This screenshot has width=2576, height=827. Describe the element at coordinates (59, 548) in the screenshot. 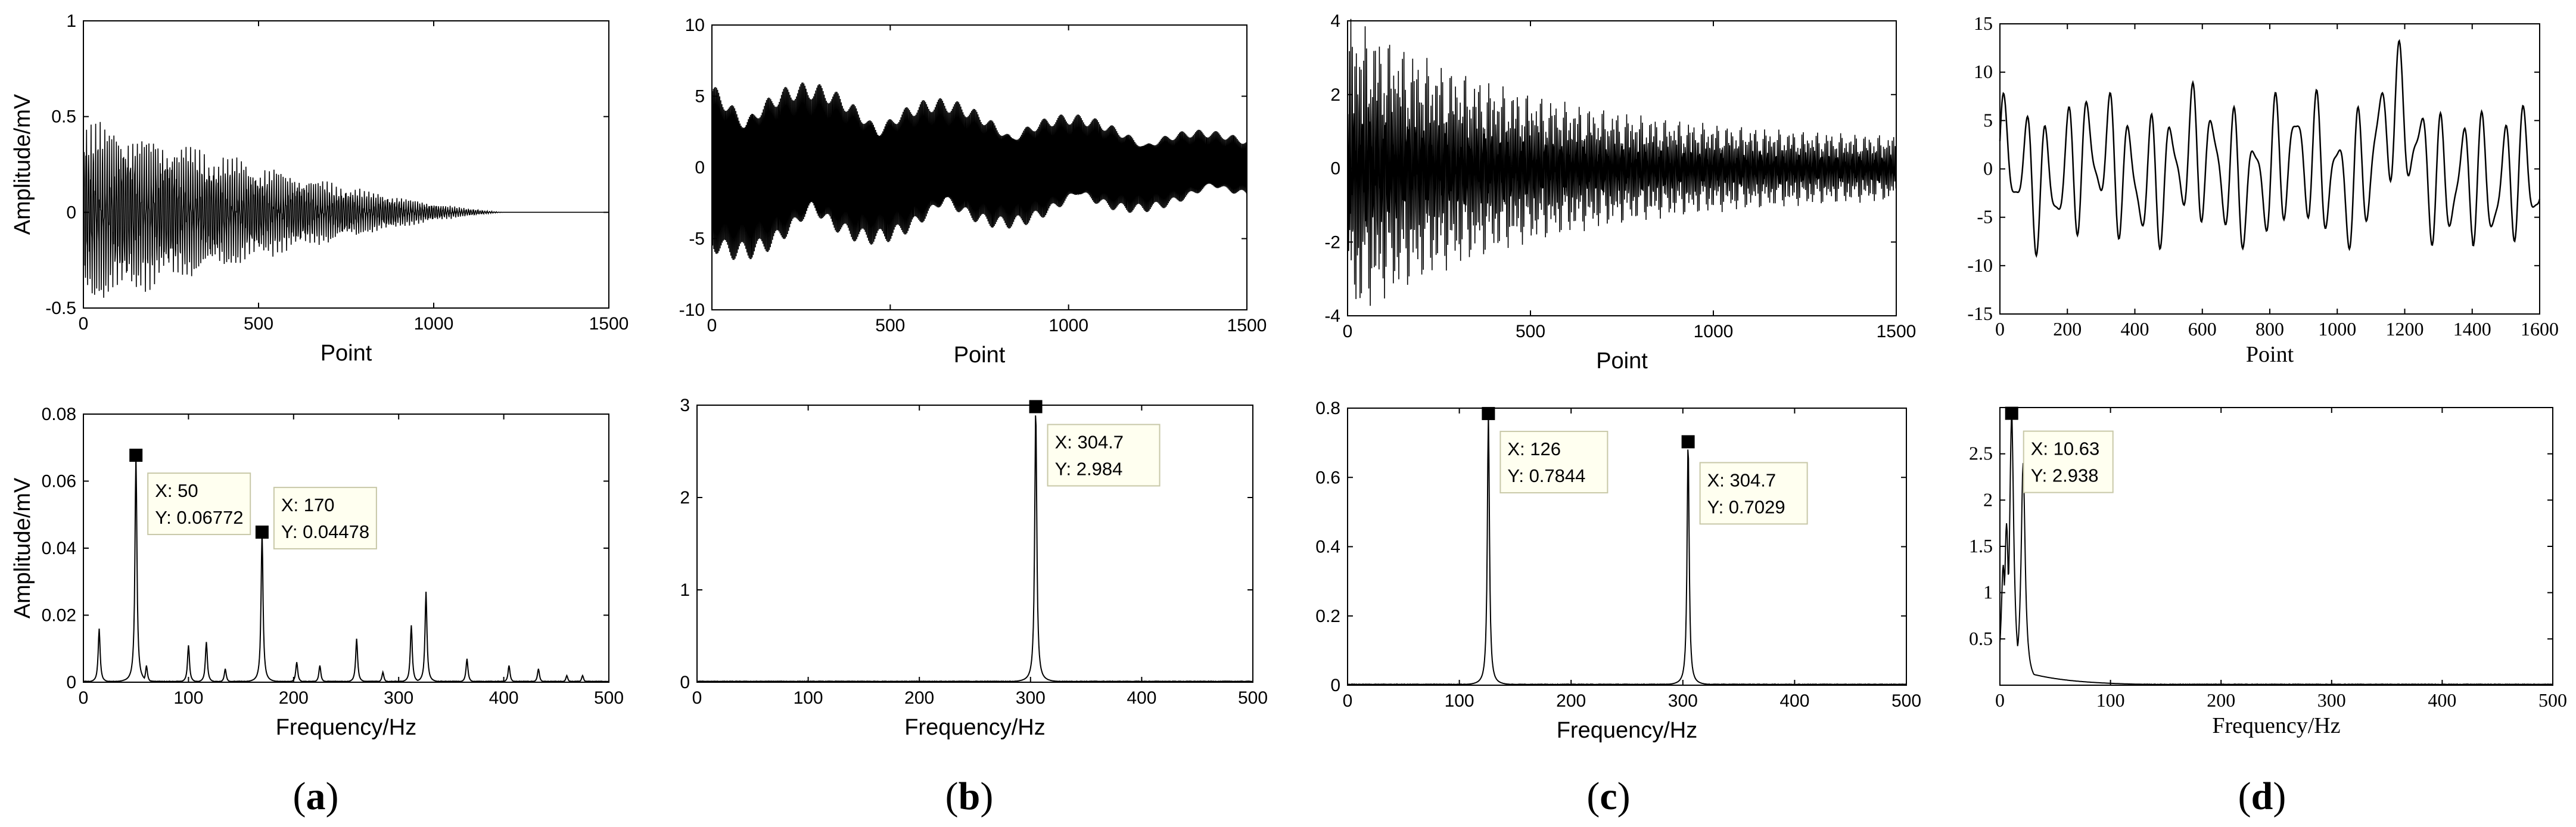

I see `y-tick-label: 0.04` at that location.